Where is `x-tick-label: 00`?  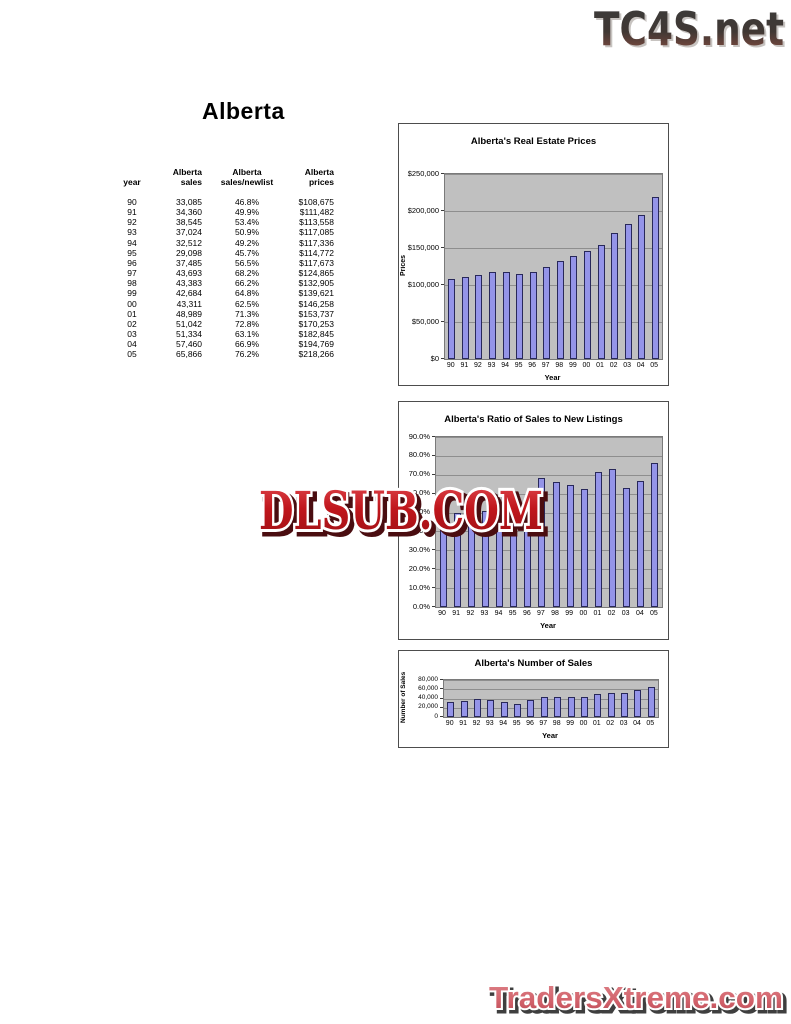 x-tick-label: 00 is located at coordinates (583, 613).